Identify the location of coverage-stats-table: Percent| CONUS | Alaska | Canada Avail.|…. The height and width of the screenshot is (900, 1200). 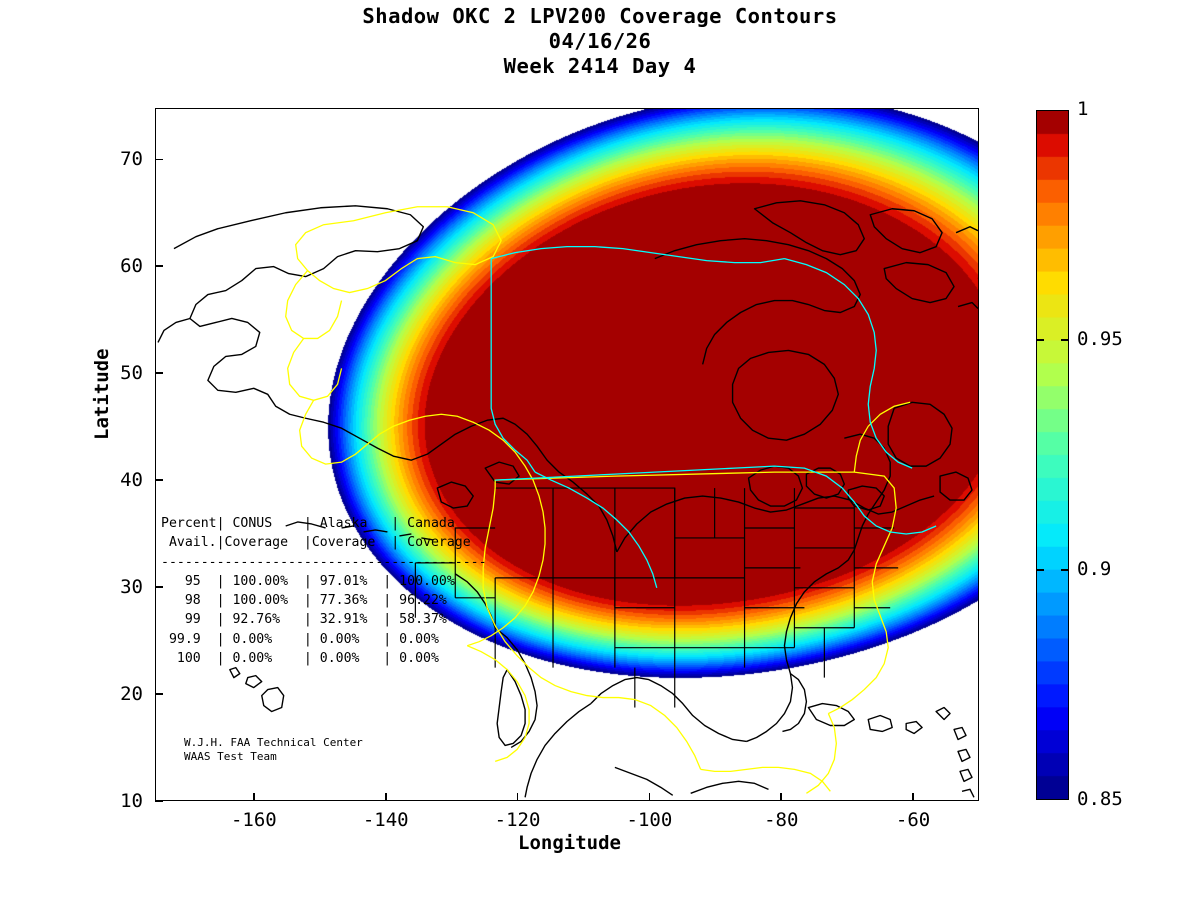
(324, 591).